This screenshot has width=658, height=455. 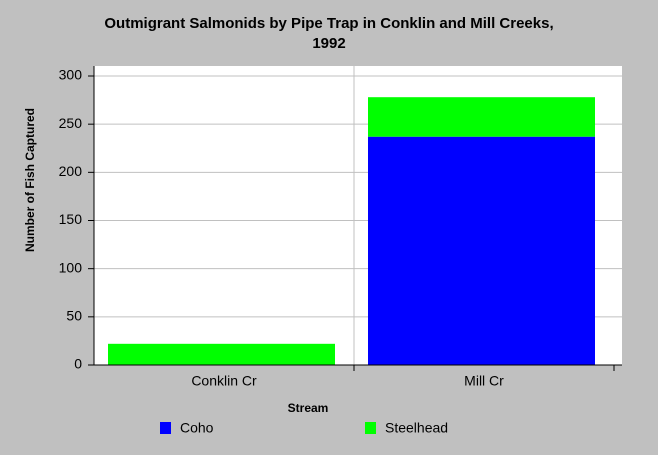 I want to click on x-axis-label: Stream, so click(x=308, y=408).